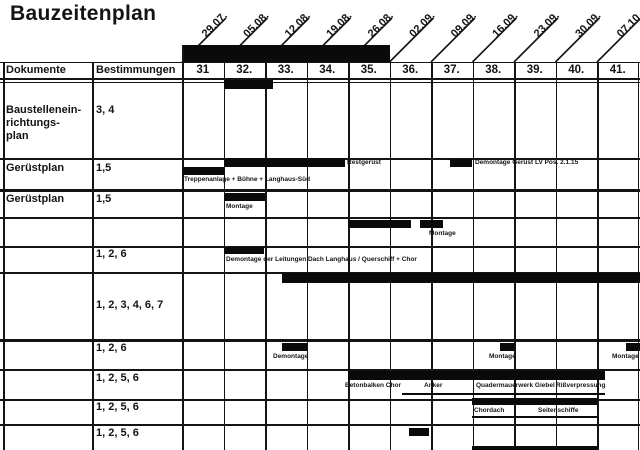  I want to click on column-header-bestimmungen: Bestimmungen, so click(136, 70).